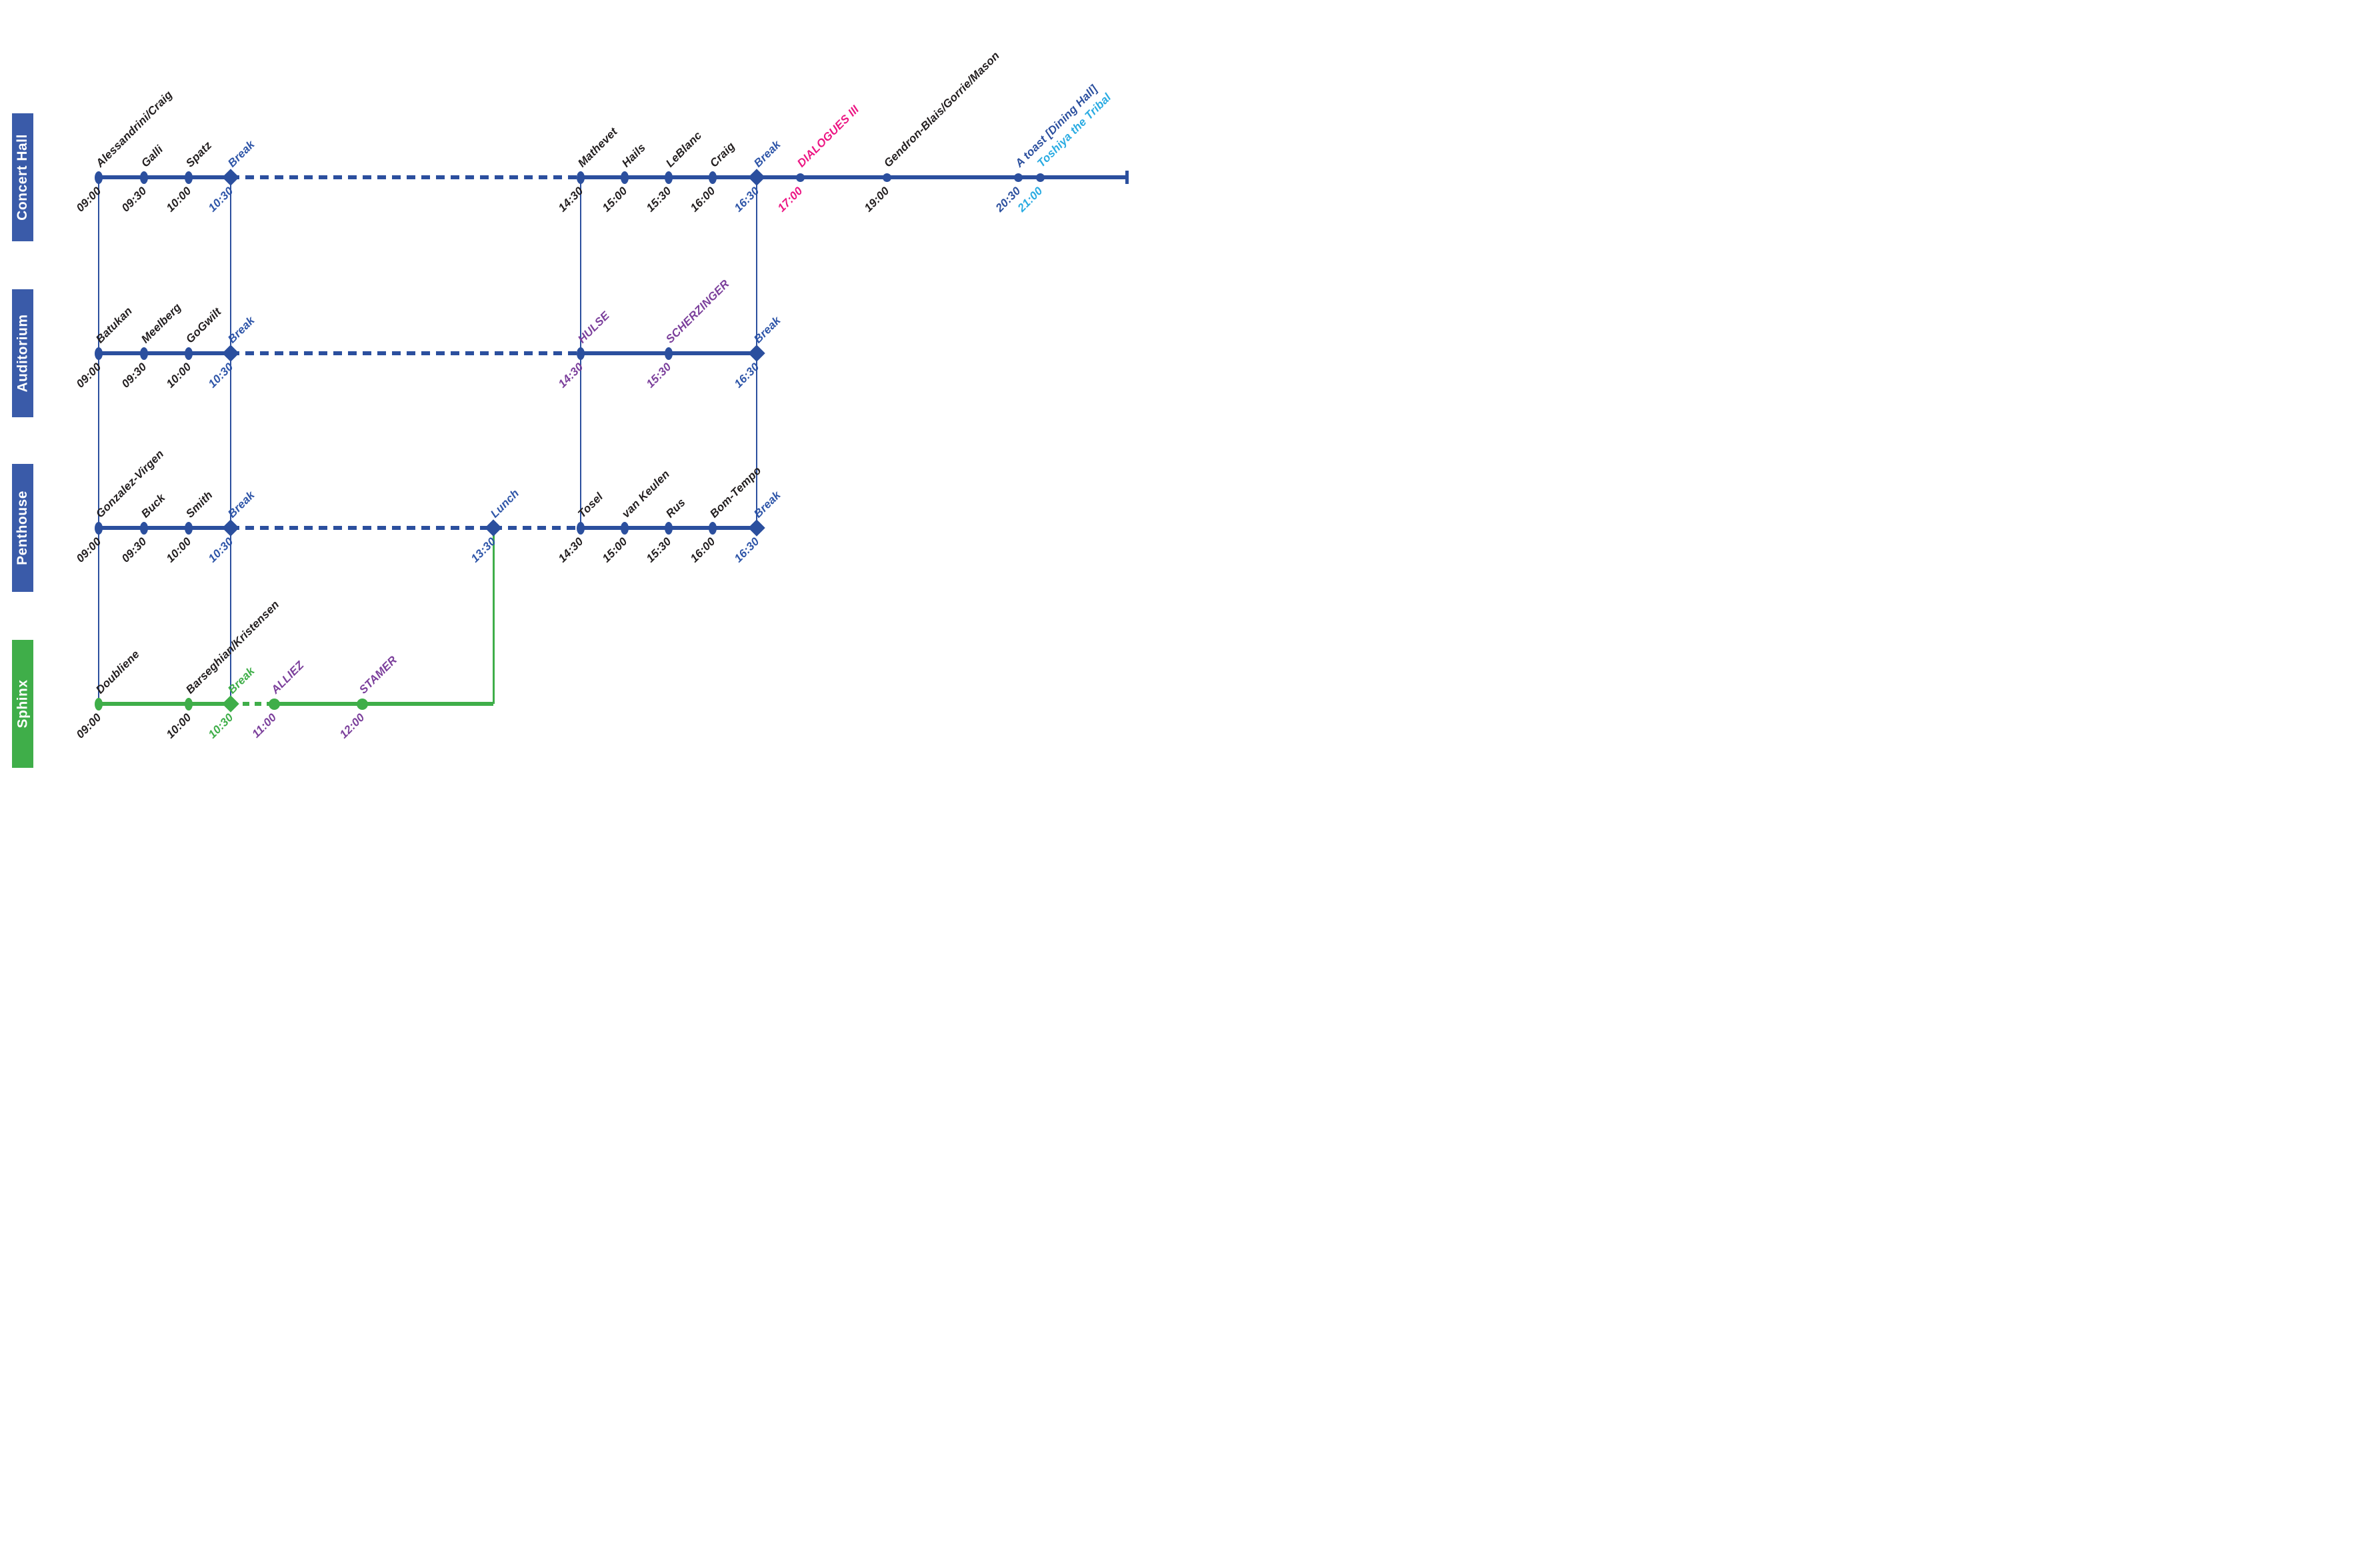 This screenshot has width=2380, height=1555. Describe the element at coordinates (876, 199) in the screenshot. I see `station-time-label: 19:00` at that location.